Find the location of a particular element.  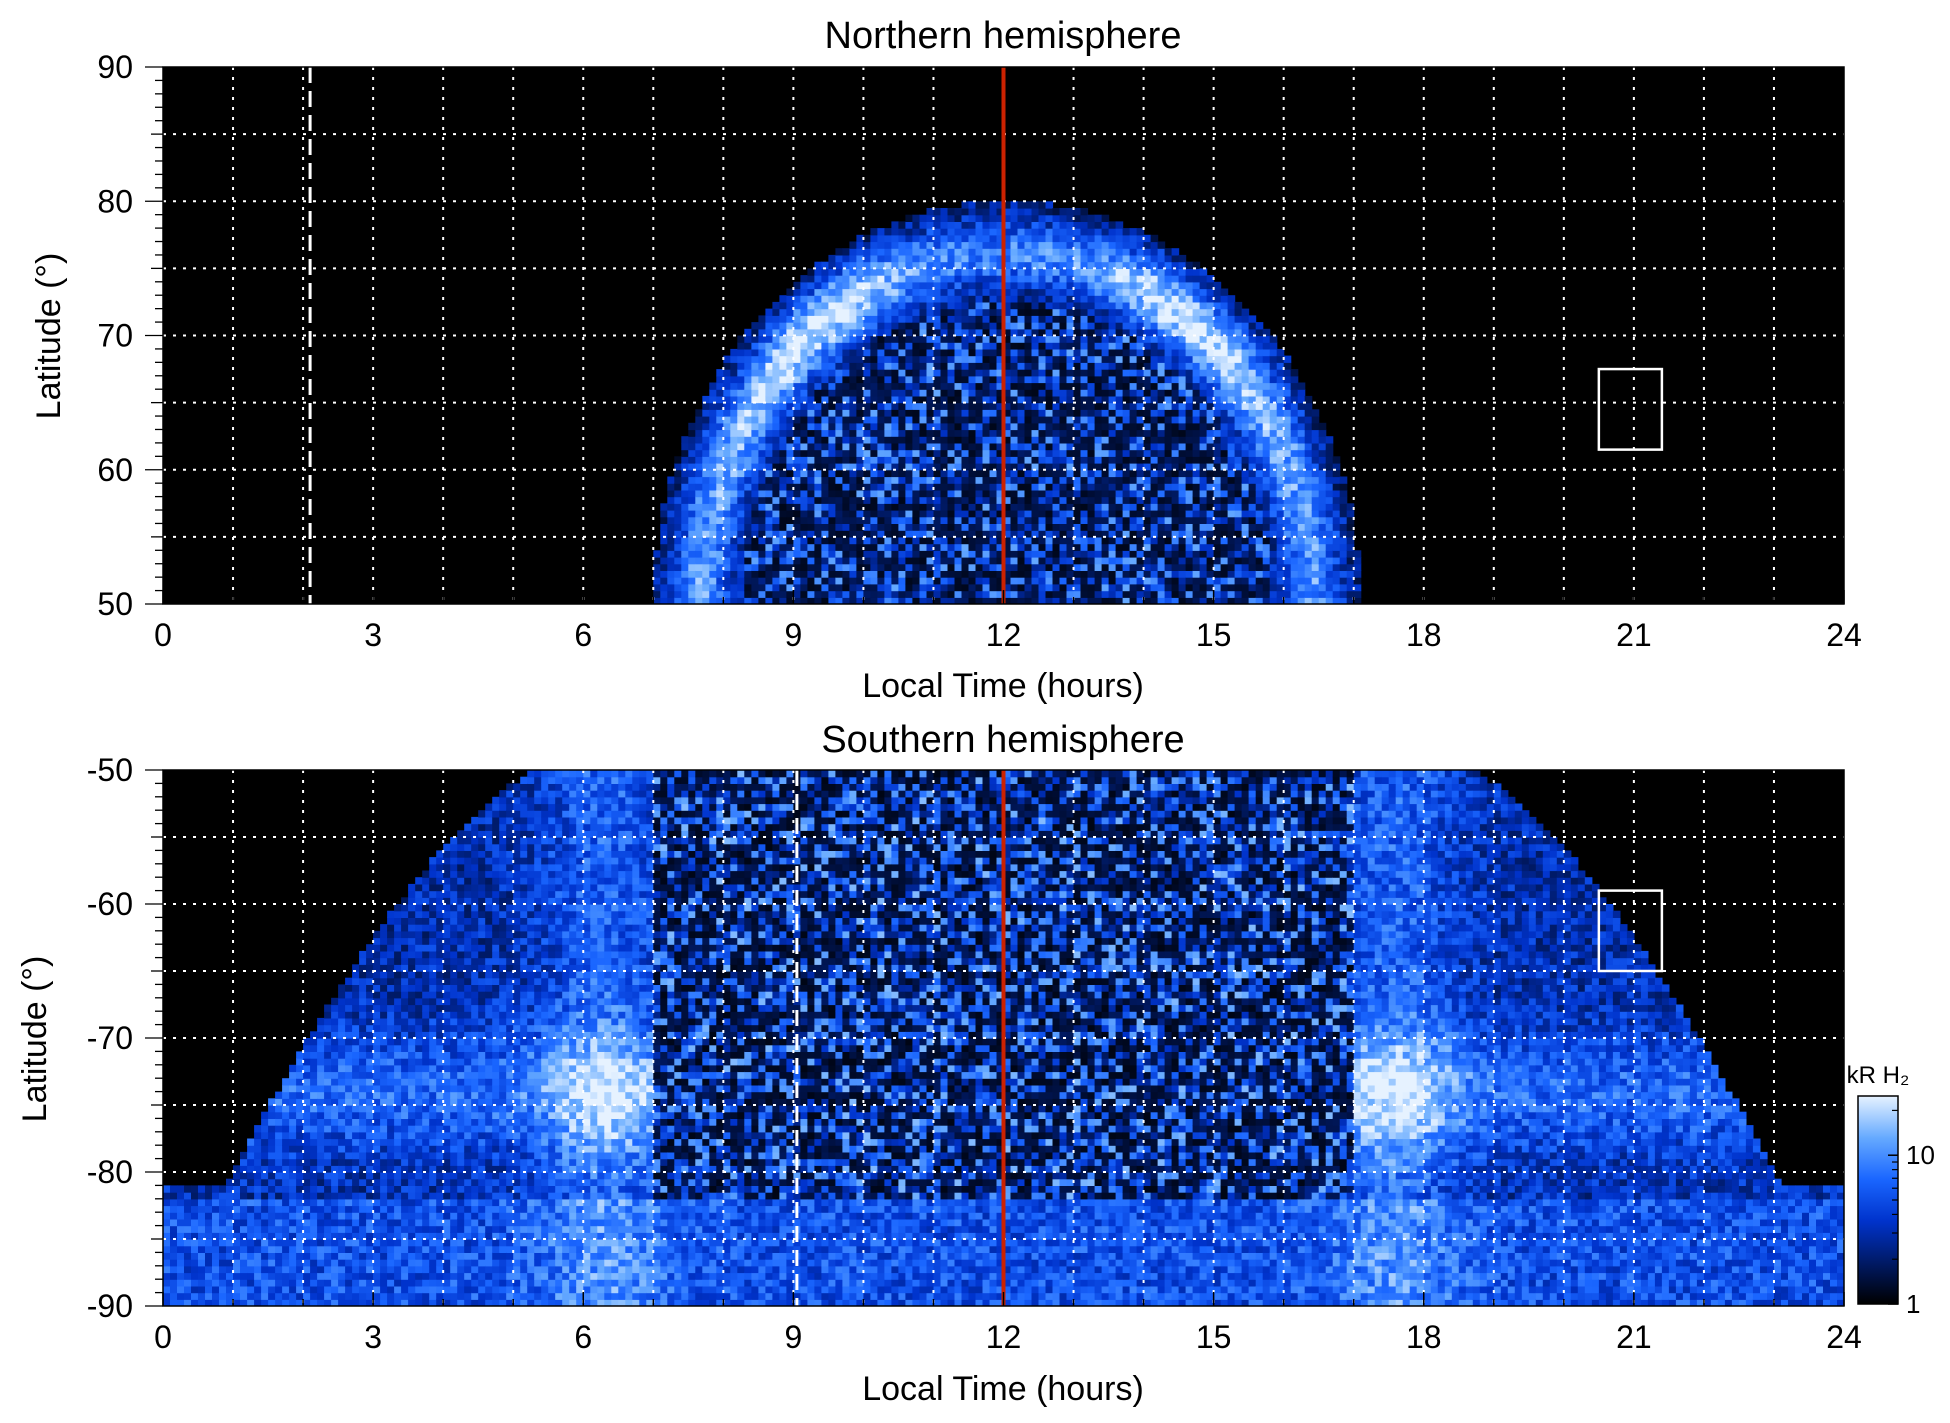

chart-title: Northern hemisphere is located at coordinates (1003, 36).